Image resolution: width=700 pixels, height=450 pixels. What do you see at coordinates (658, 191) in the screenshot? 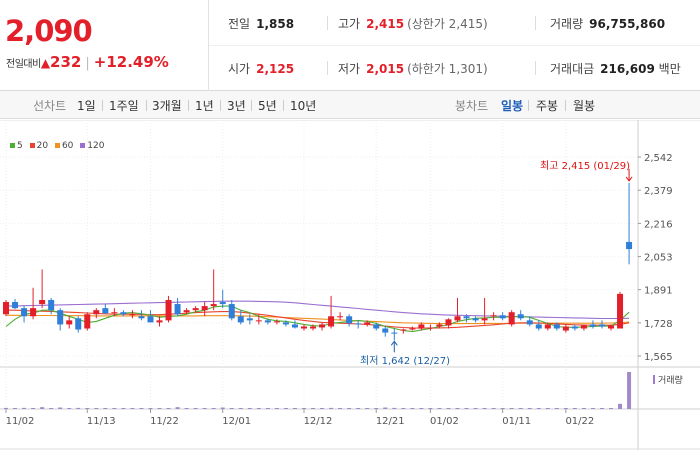
I see `y-tick-label: 2,379` at bounding box center [658, 191].